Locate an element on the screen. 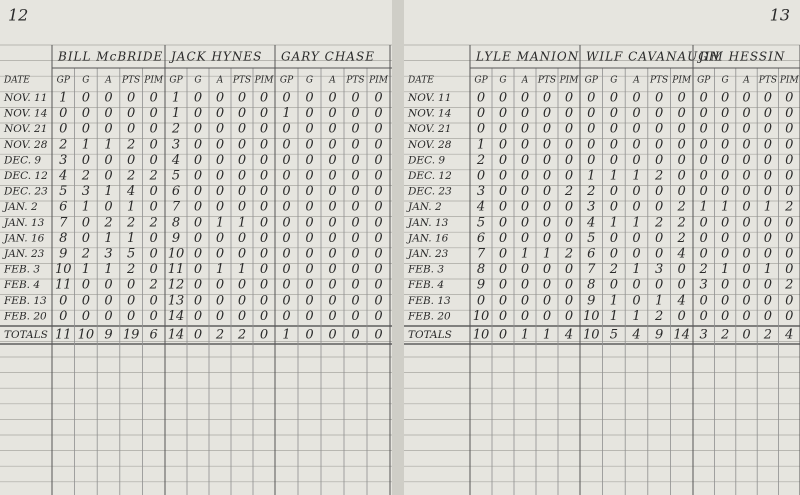 This screenshot has height=495, width=800. row-date: FEB. 4 is located at coordinates (21, 285).